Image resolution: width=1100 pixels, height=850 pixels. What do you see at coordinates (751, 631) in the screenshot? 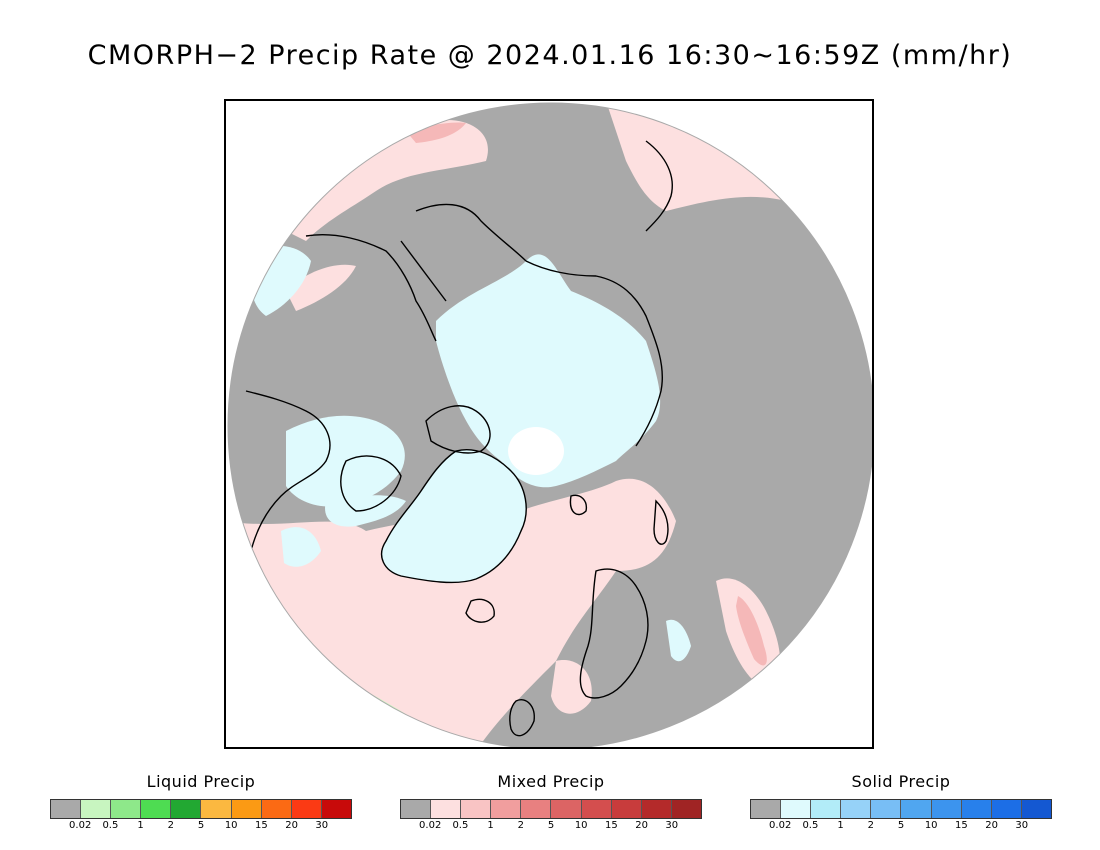
I see `mixed-precip-core-west-russia` at bounding box center [751, 631].